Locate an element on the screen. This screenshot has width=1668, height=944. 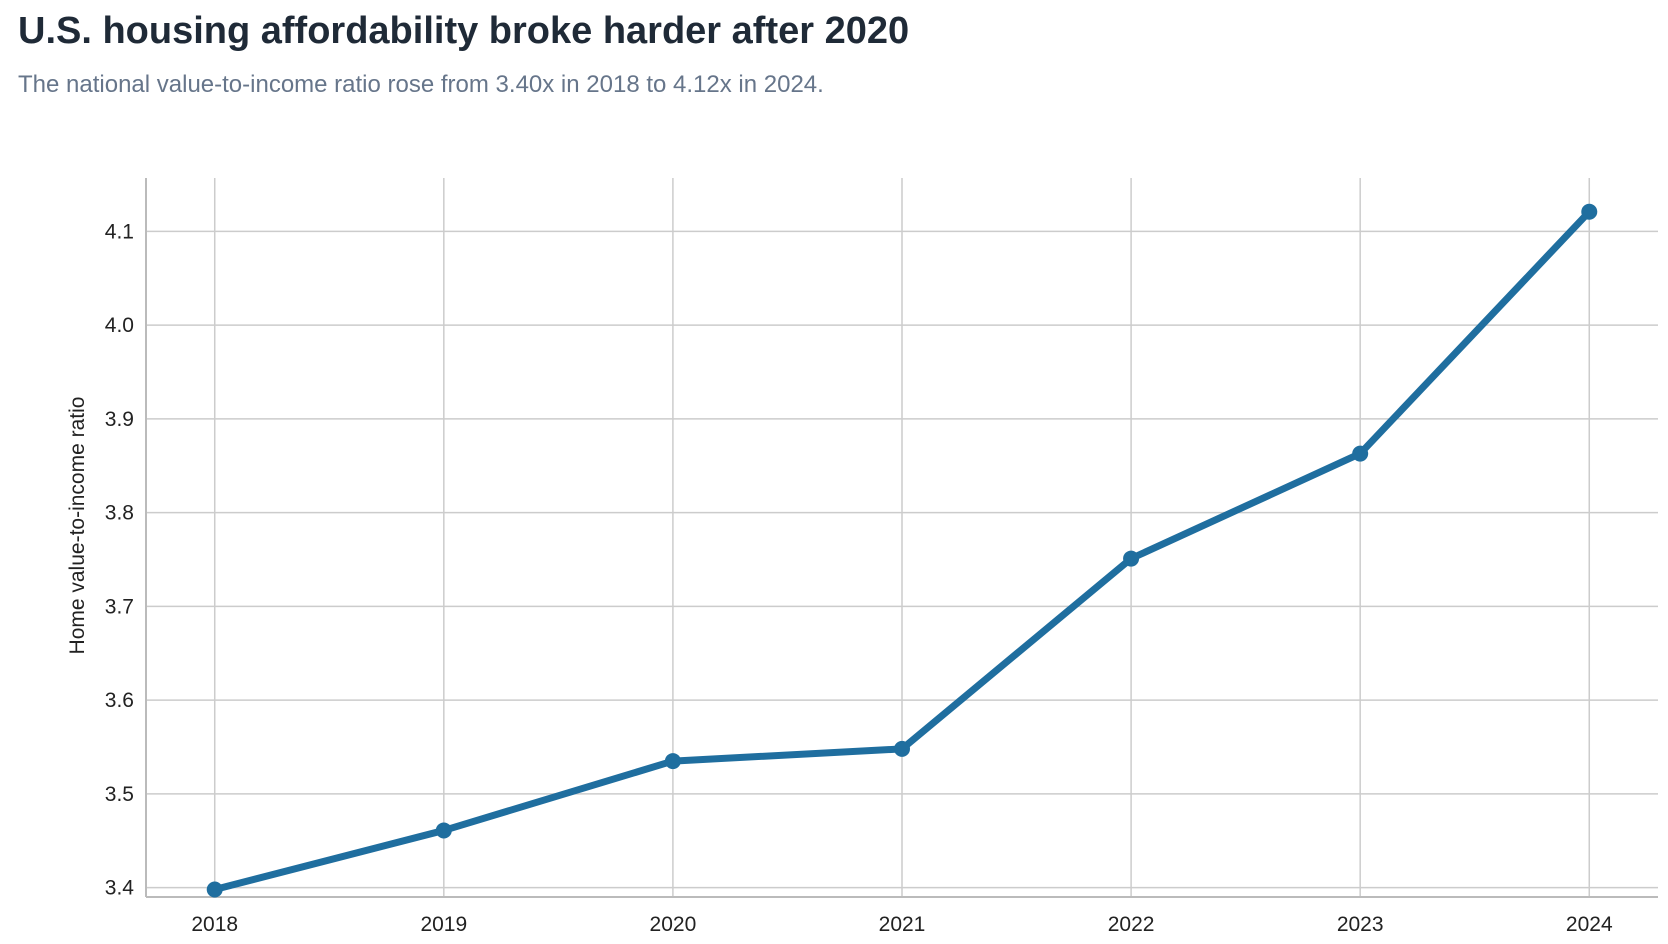
x-tick-label: 2023 is located at coordinates (1360, 924).